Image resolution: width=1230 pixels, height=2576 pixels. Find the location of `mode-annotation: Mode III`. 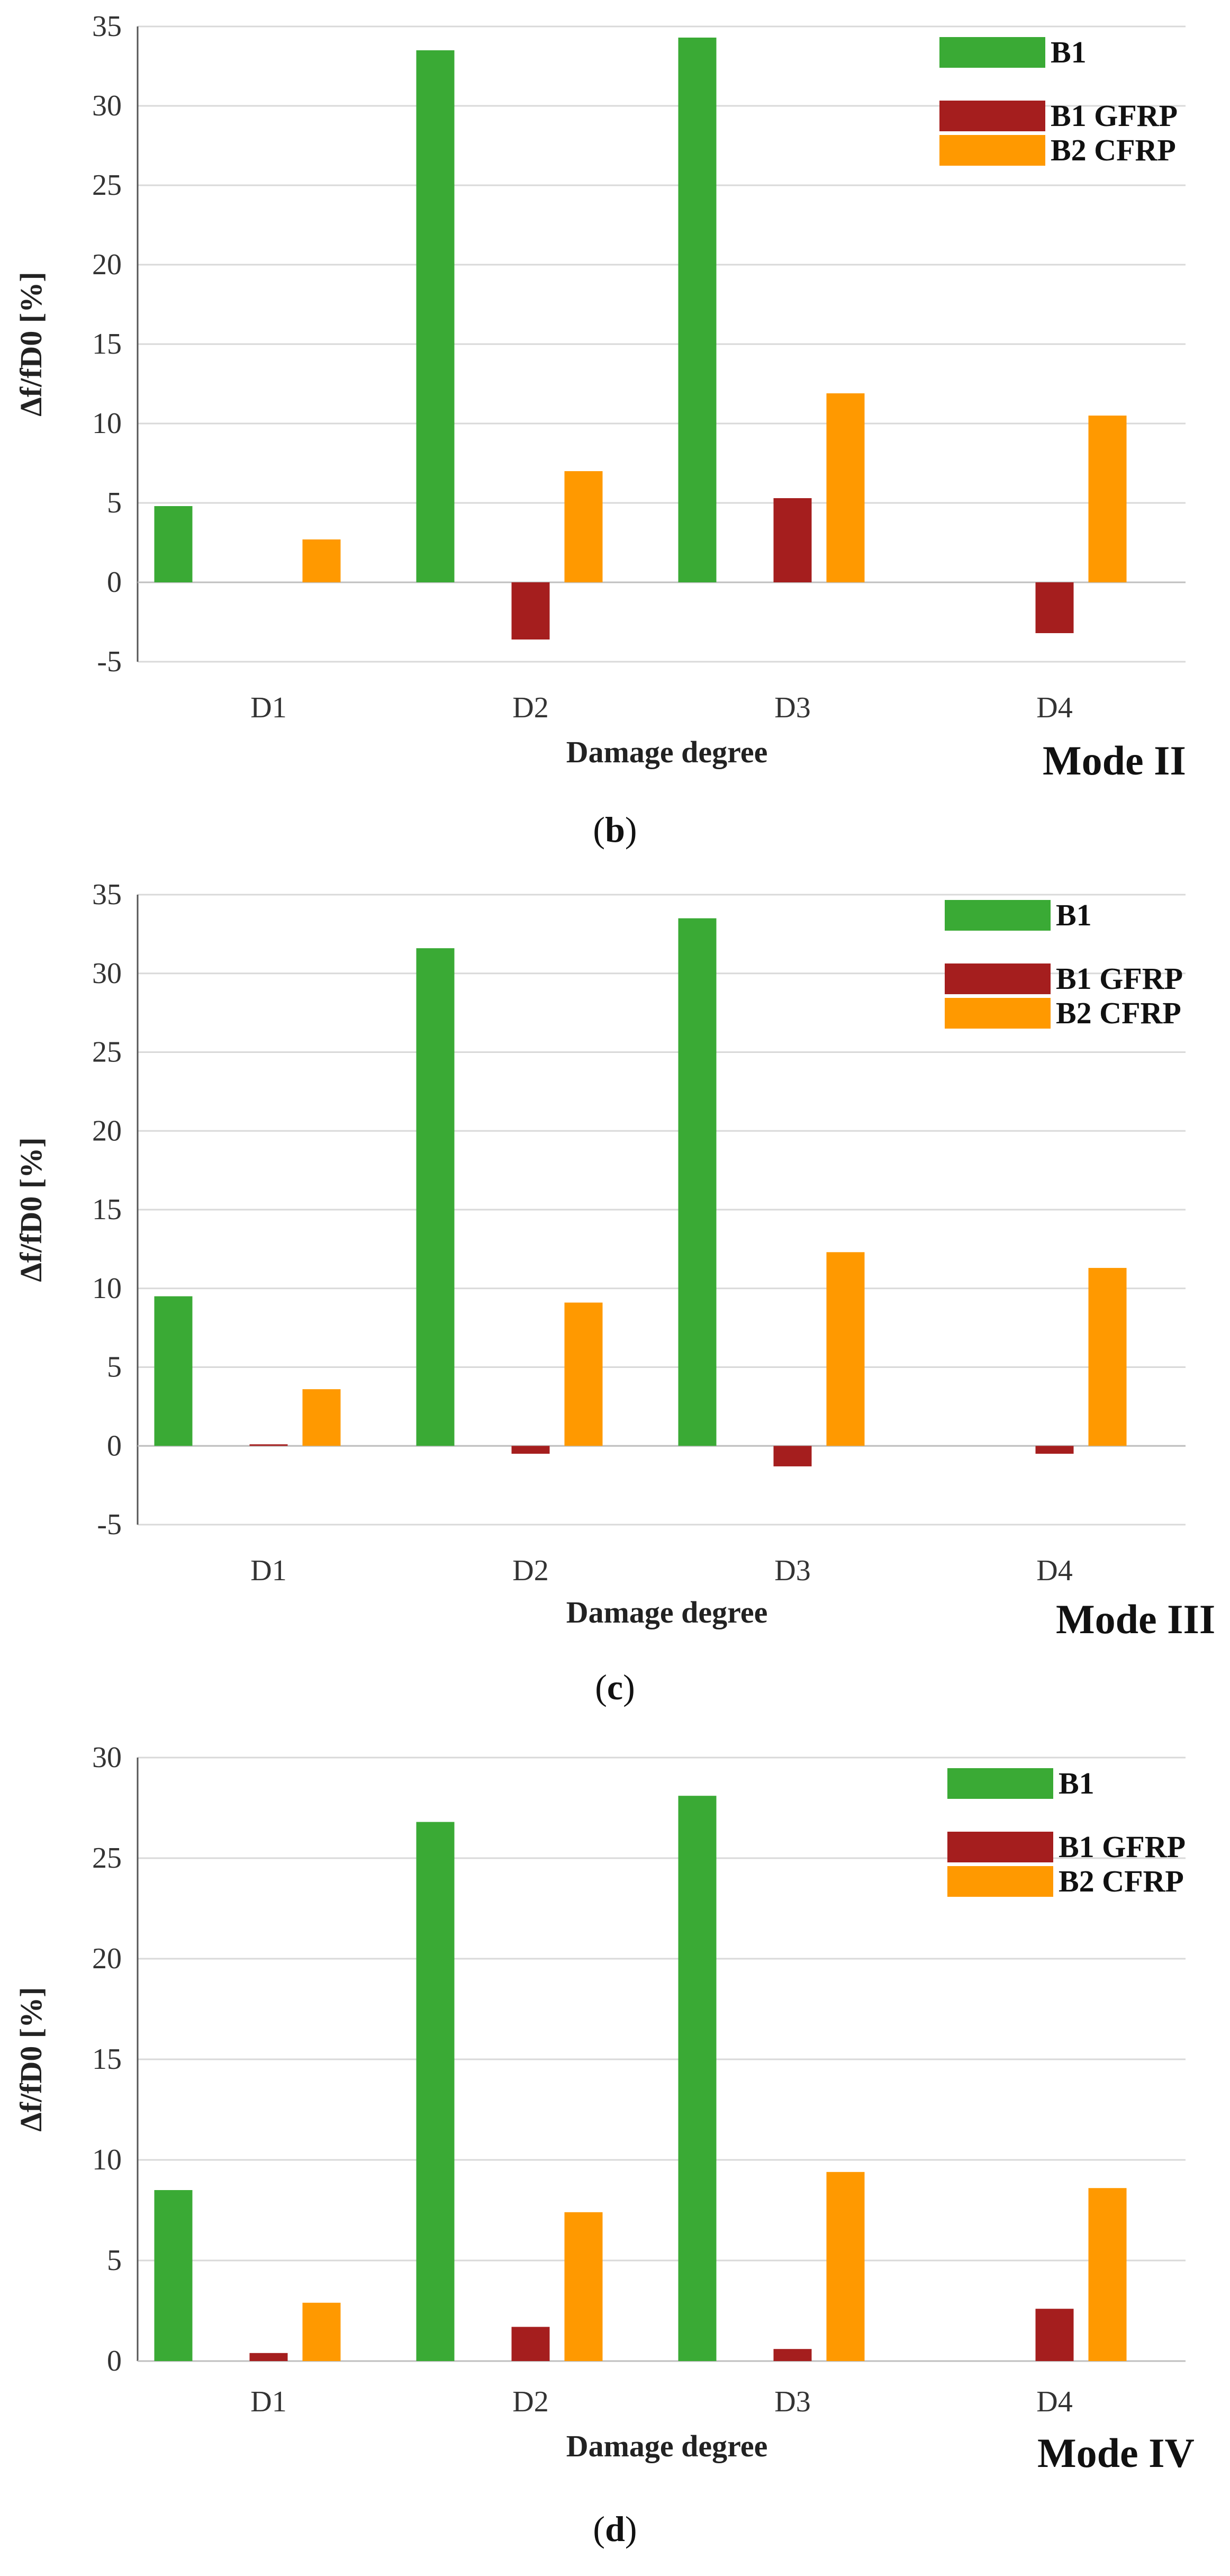

mode-annotation: Mode III is located at coordinates (1135, 1619).